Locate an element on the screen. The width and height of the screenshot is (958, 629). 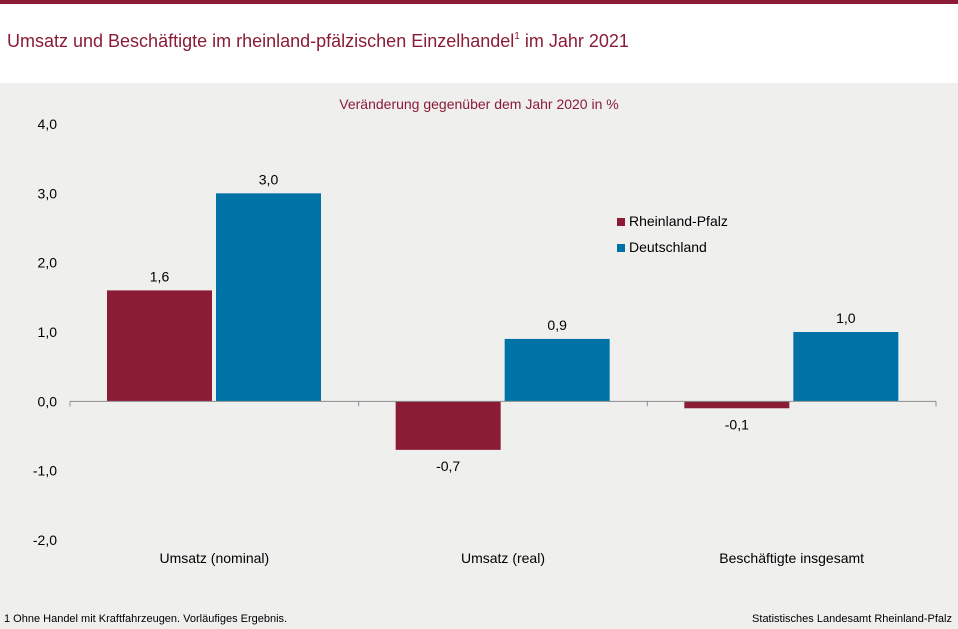
y-tick-label: 1,0 is located at coordinates (48, 332).